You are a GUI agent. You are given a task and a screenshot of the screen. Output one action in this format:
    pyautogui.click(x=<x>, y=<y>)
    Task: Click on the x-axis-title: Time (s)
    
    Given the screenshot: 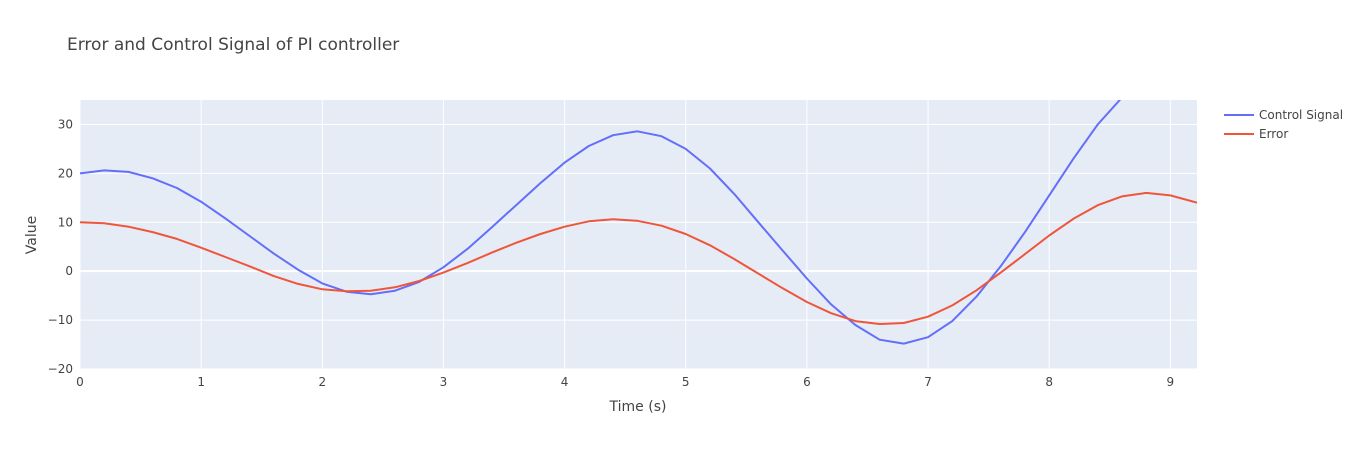 What is the action you would take?
    pyautogui.click(x=638, y=407)
    